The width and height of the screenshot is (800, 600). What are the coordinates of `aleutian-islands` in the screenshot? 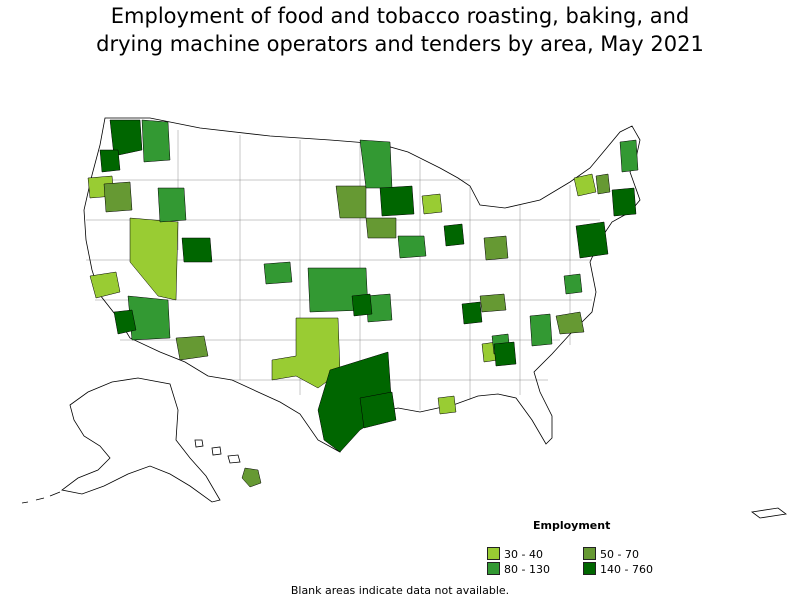 It's located at (41, 497).